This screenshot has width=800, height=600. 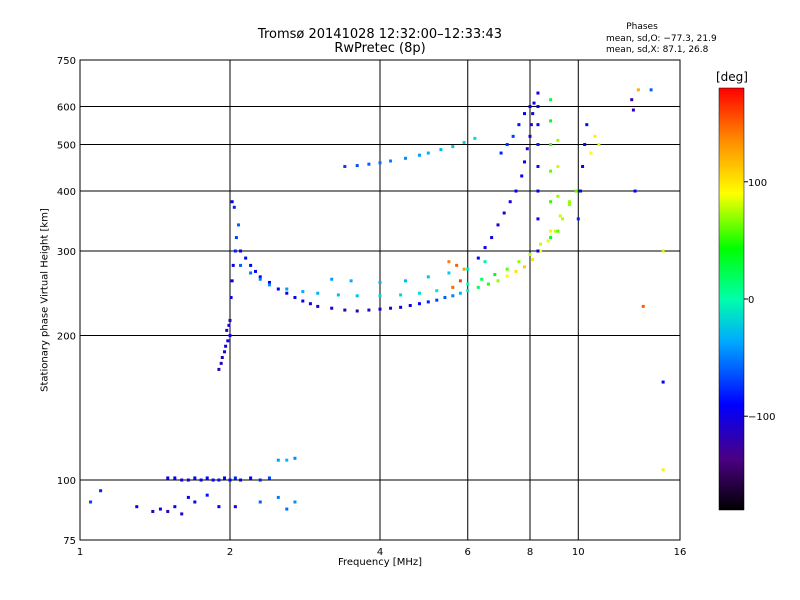 I want to click on y-axis-ticks: 75 100 200 300 400 500 600 750, so click(x=66, y=301).